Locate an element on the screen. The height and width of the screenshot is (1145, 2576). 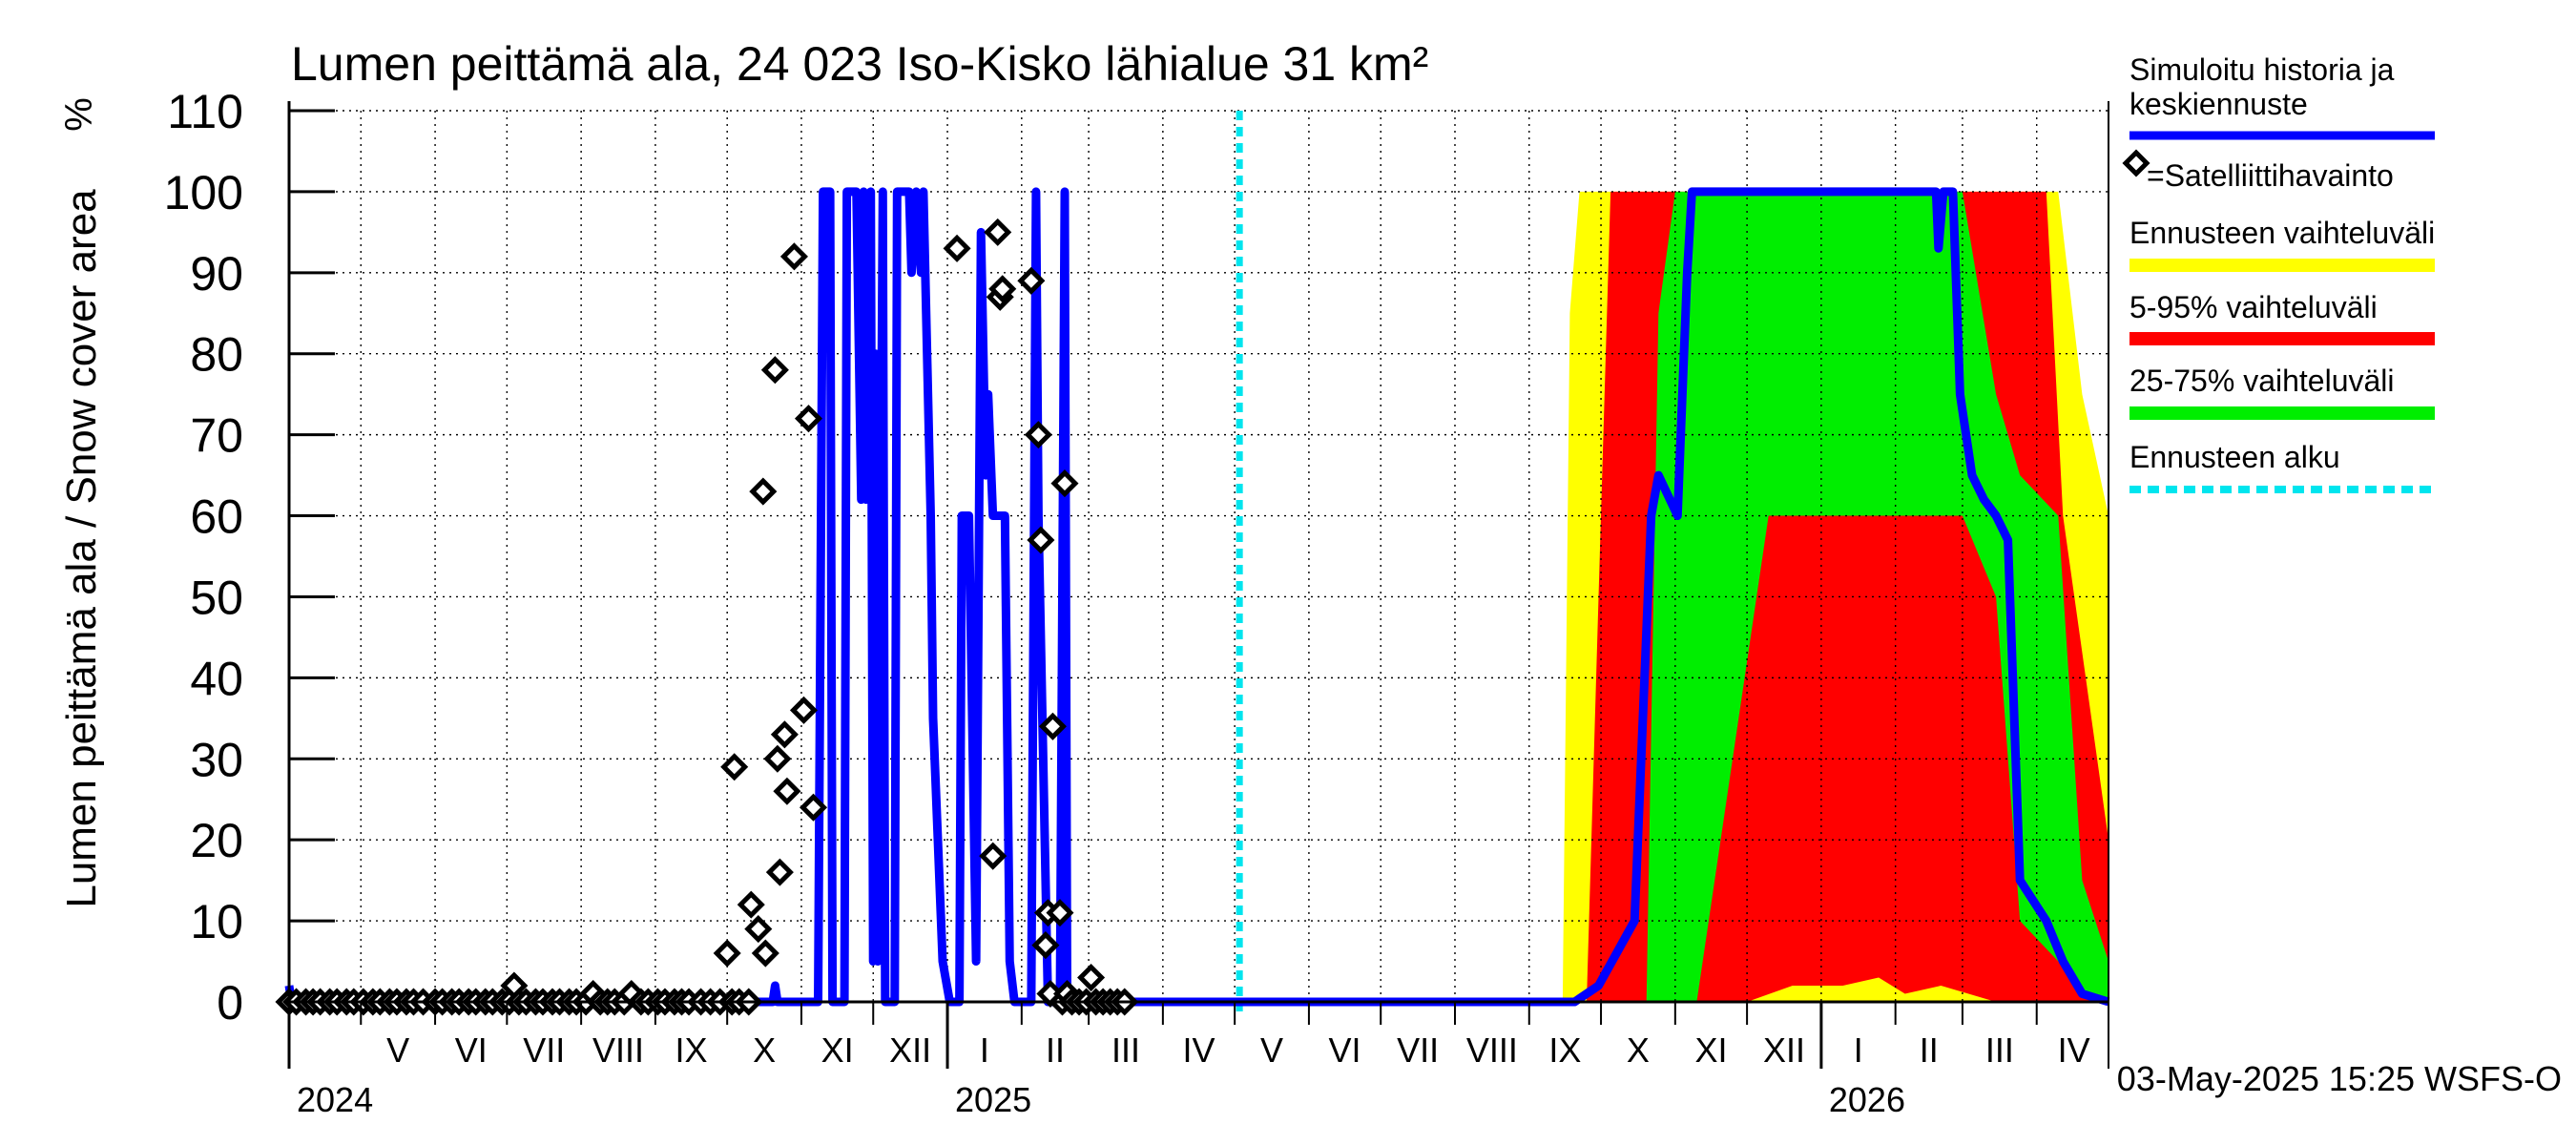
month-label-12: V is located at coordinates (1271, 1050).